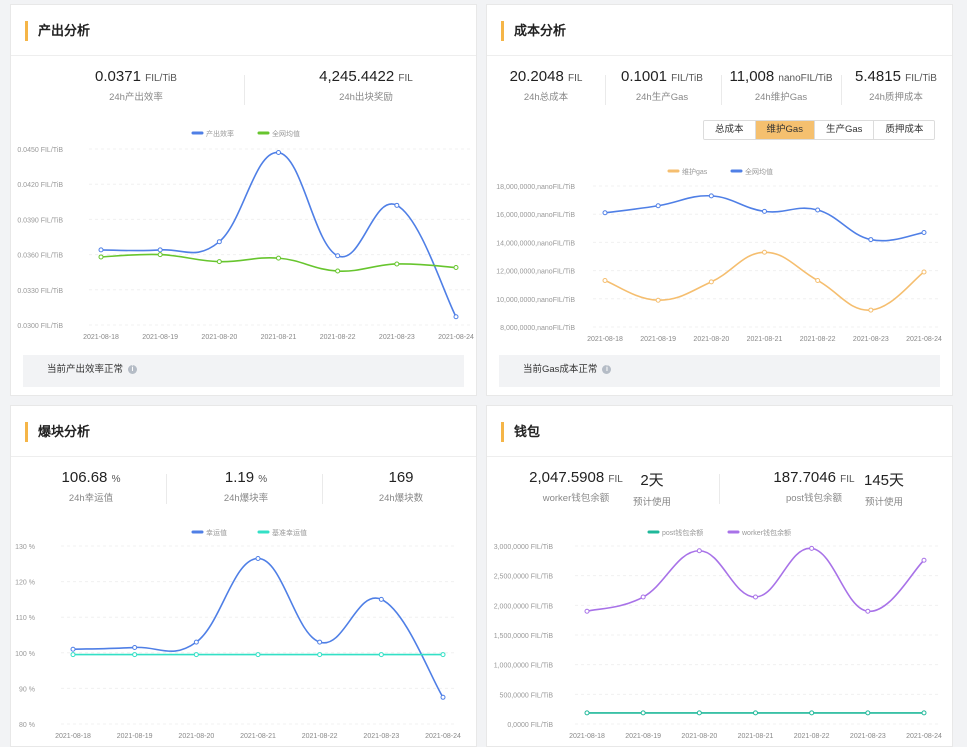 Image resolution: width=967 pixels, height=747 pixels. I want to click on stat-label: 24h维护Gas, so click(781, 97).